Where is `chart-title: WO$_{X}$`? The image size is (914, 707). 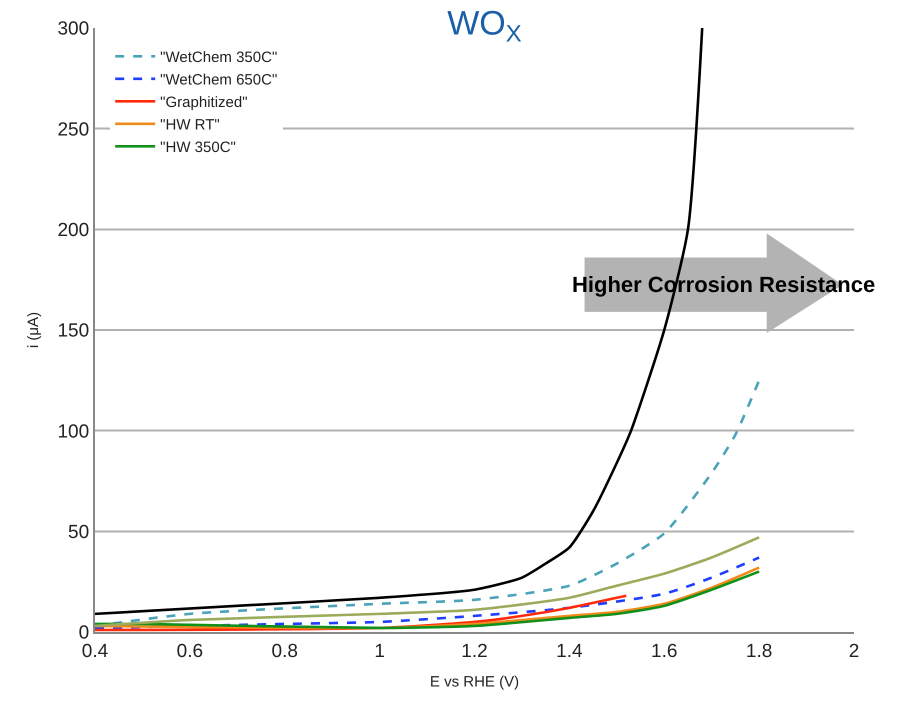
chart-title: WO$_{X}$ is located at coordinates (484, 26).